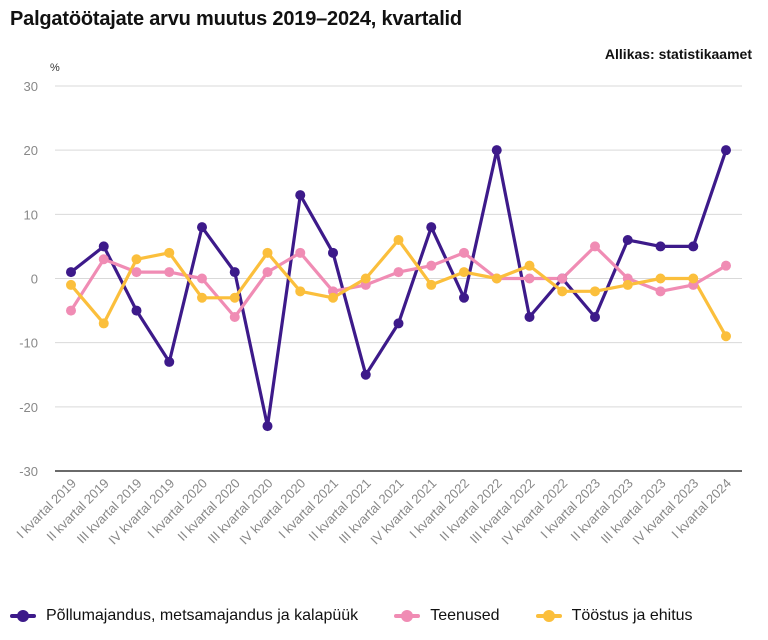 The height and width of the screenshot is (640, 768). I want to click on y-tick-label: 10, so click(31, 214).